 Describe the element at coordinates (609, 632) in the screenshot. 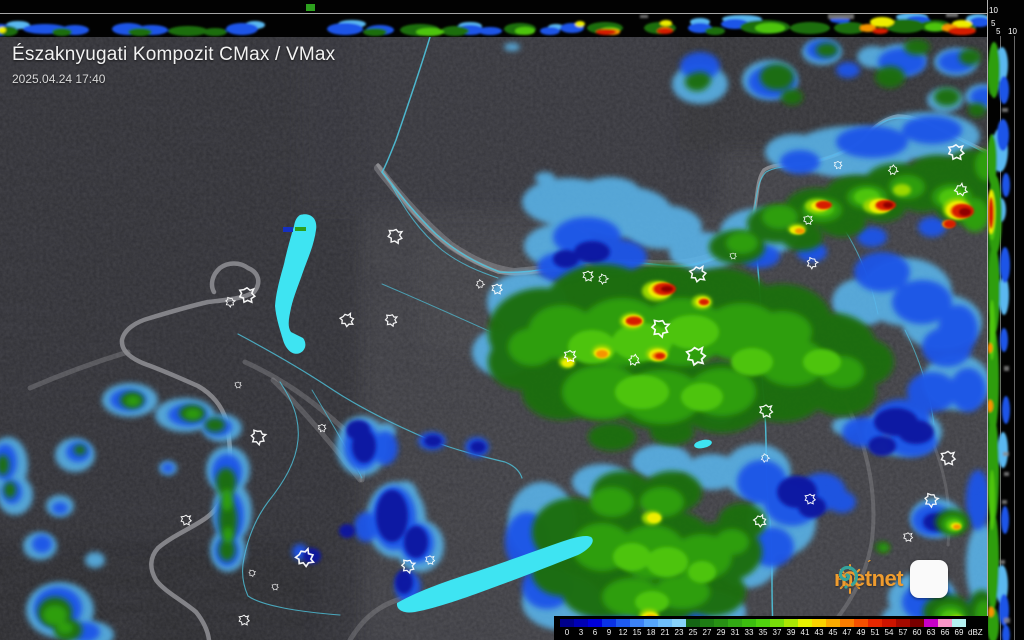

I see `colorbar-value: 9` at that location.